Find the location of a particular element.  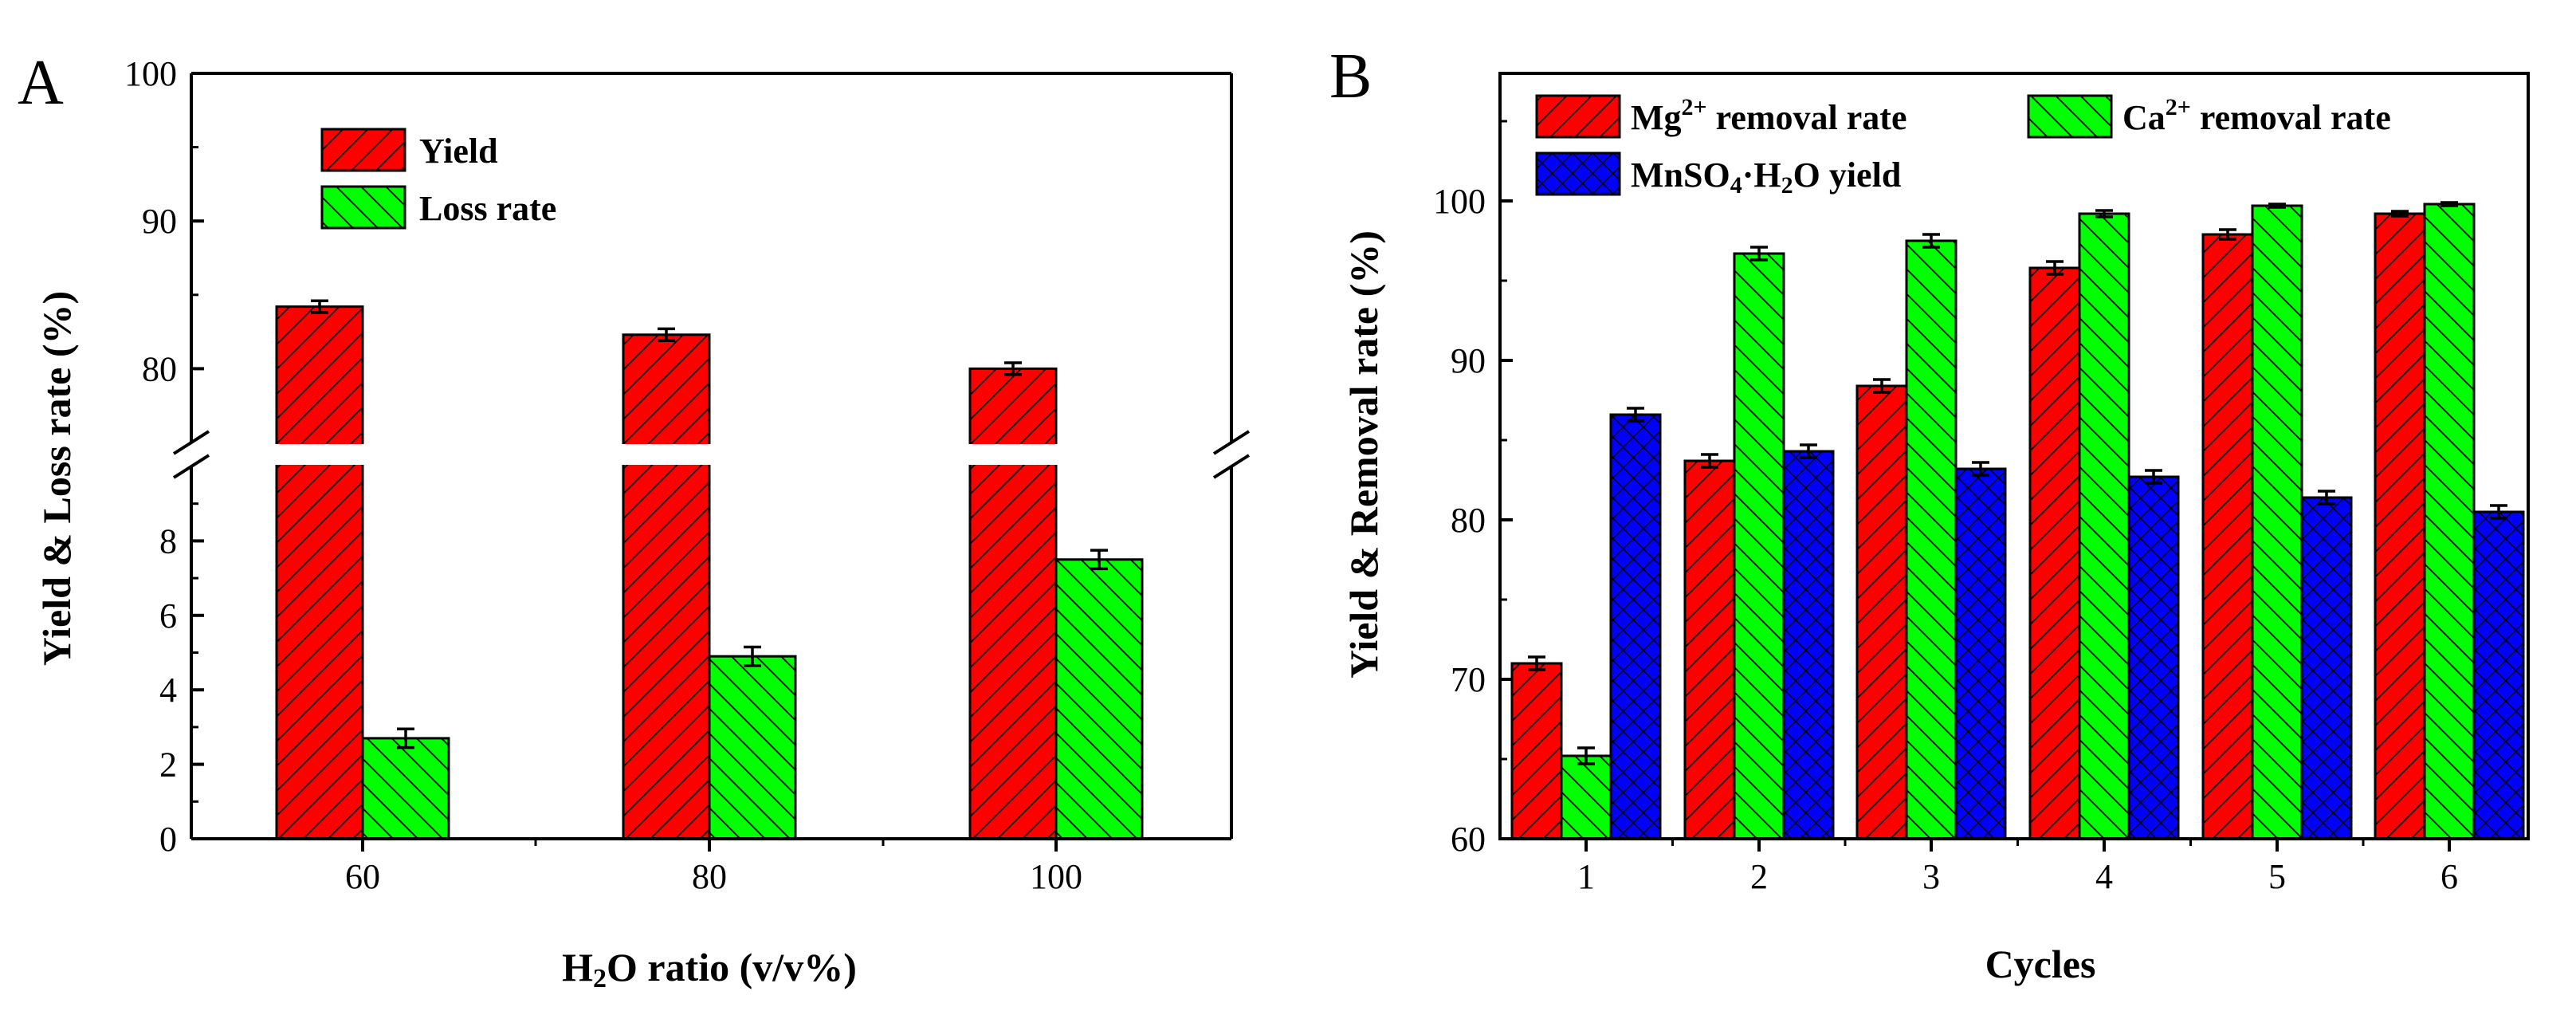

bar-b-2-2-hatch is located at coordinates (1981, 653).